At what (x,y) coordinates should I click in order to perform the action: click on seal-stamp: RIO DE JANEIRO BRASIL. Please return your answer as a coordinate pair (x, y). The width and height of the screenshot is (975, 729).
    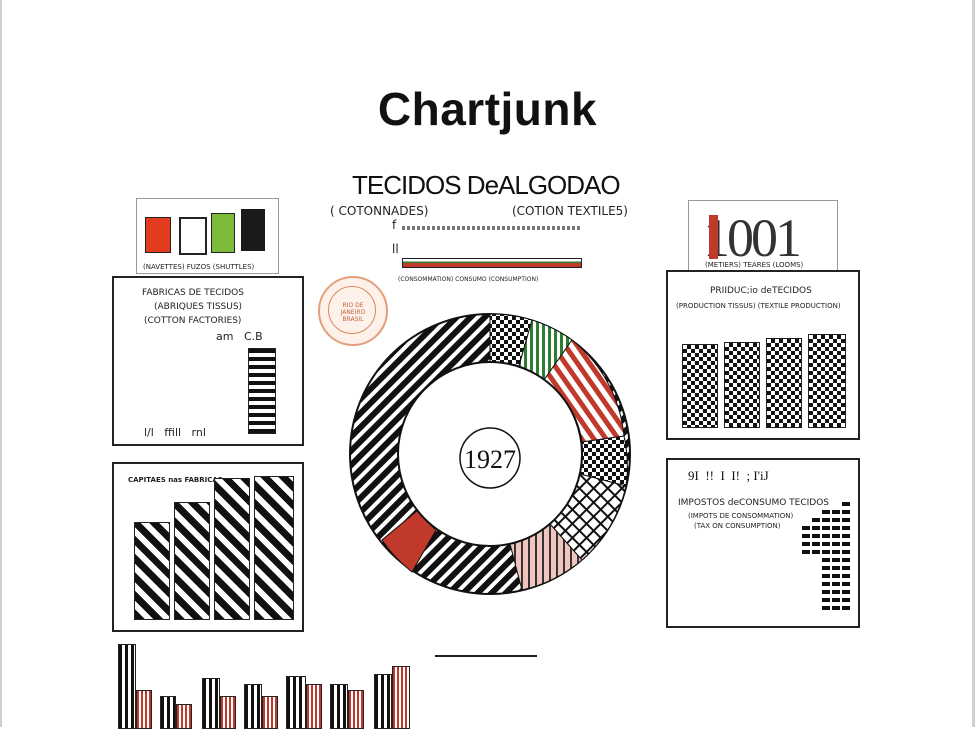
    Looking at the image, I should click on (353, 311).